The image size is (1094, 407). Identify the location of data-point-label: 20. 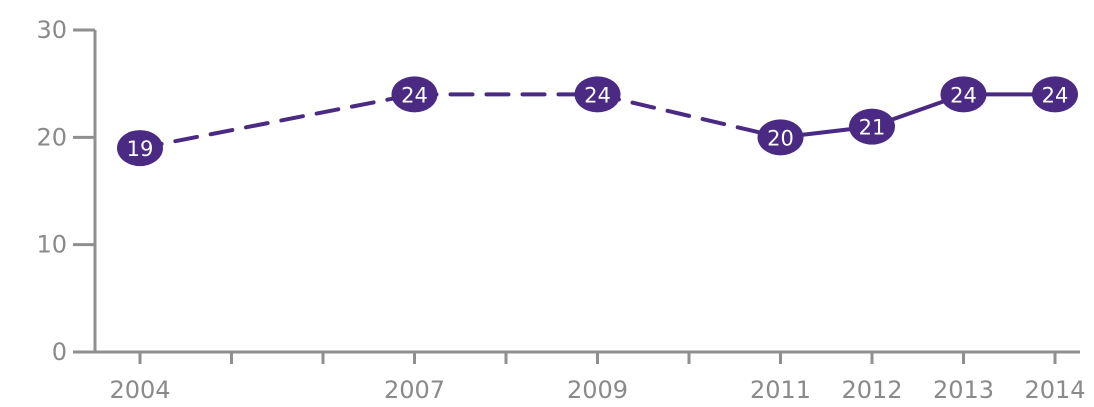
(780, 138).